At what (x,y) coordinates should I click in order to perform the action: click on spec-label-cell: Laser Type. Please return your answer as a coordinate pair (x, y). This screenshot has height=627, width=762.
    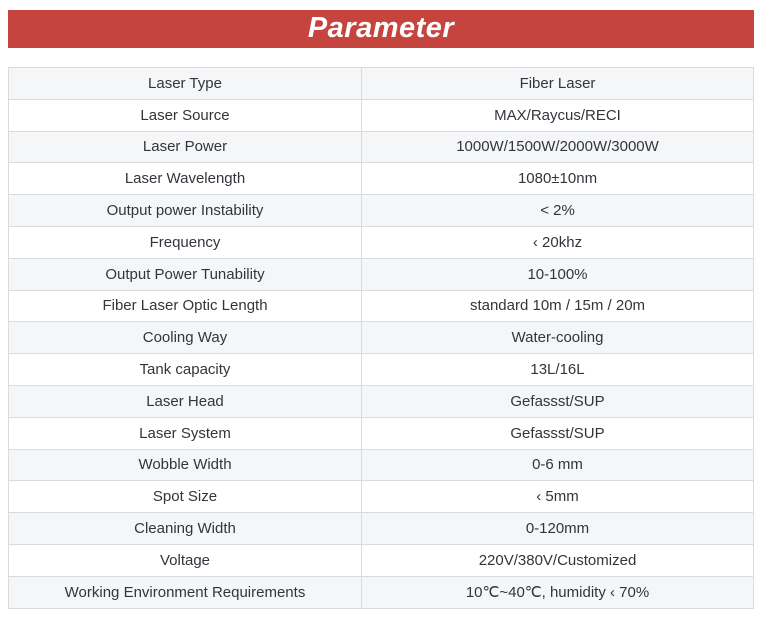
    Looking at the image, I should click on (185, 83).